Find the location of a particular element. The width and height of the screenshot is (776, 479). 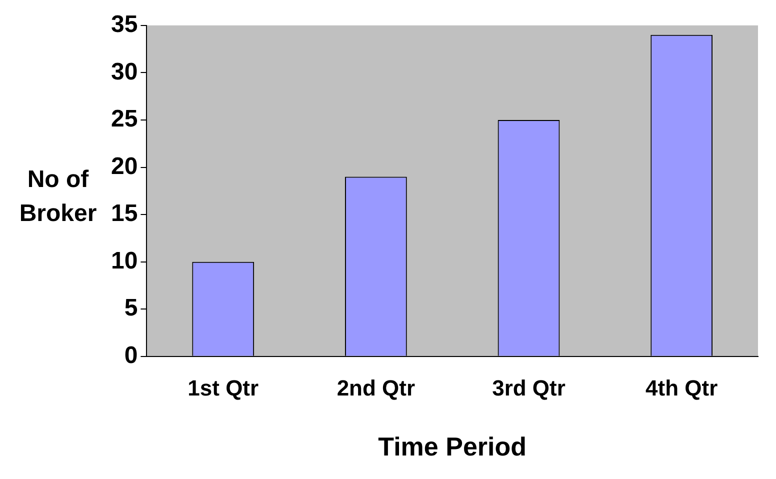

x-tick-label: 3rd Qtr is located at coordinates (529, 388).